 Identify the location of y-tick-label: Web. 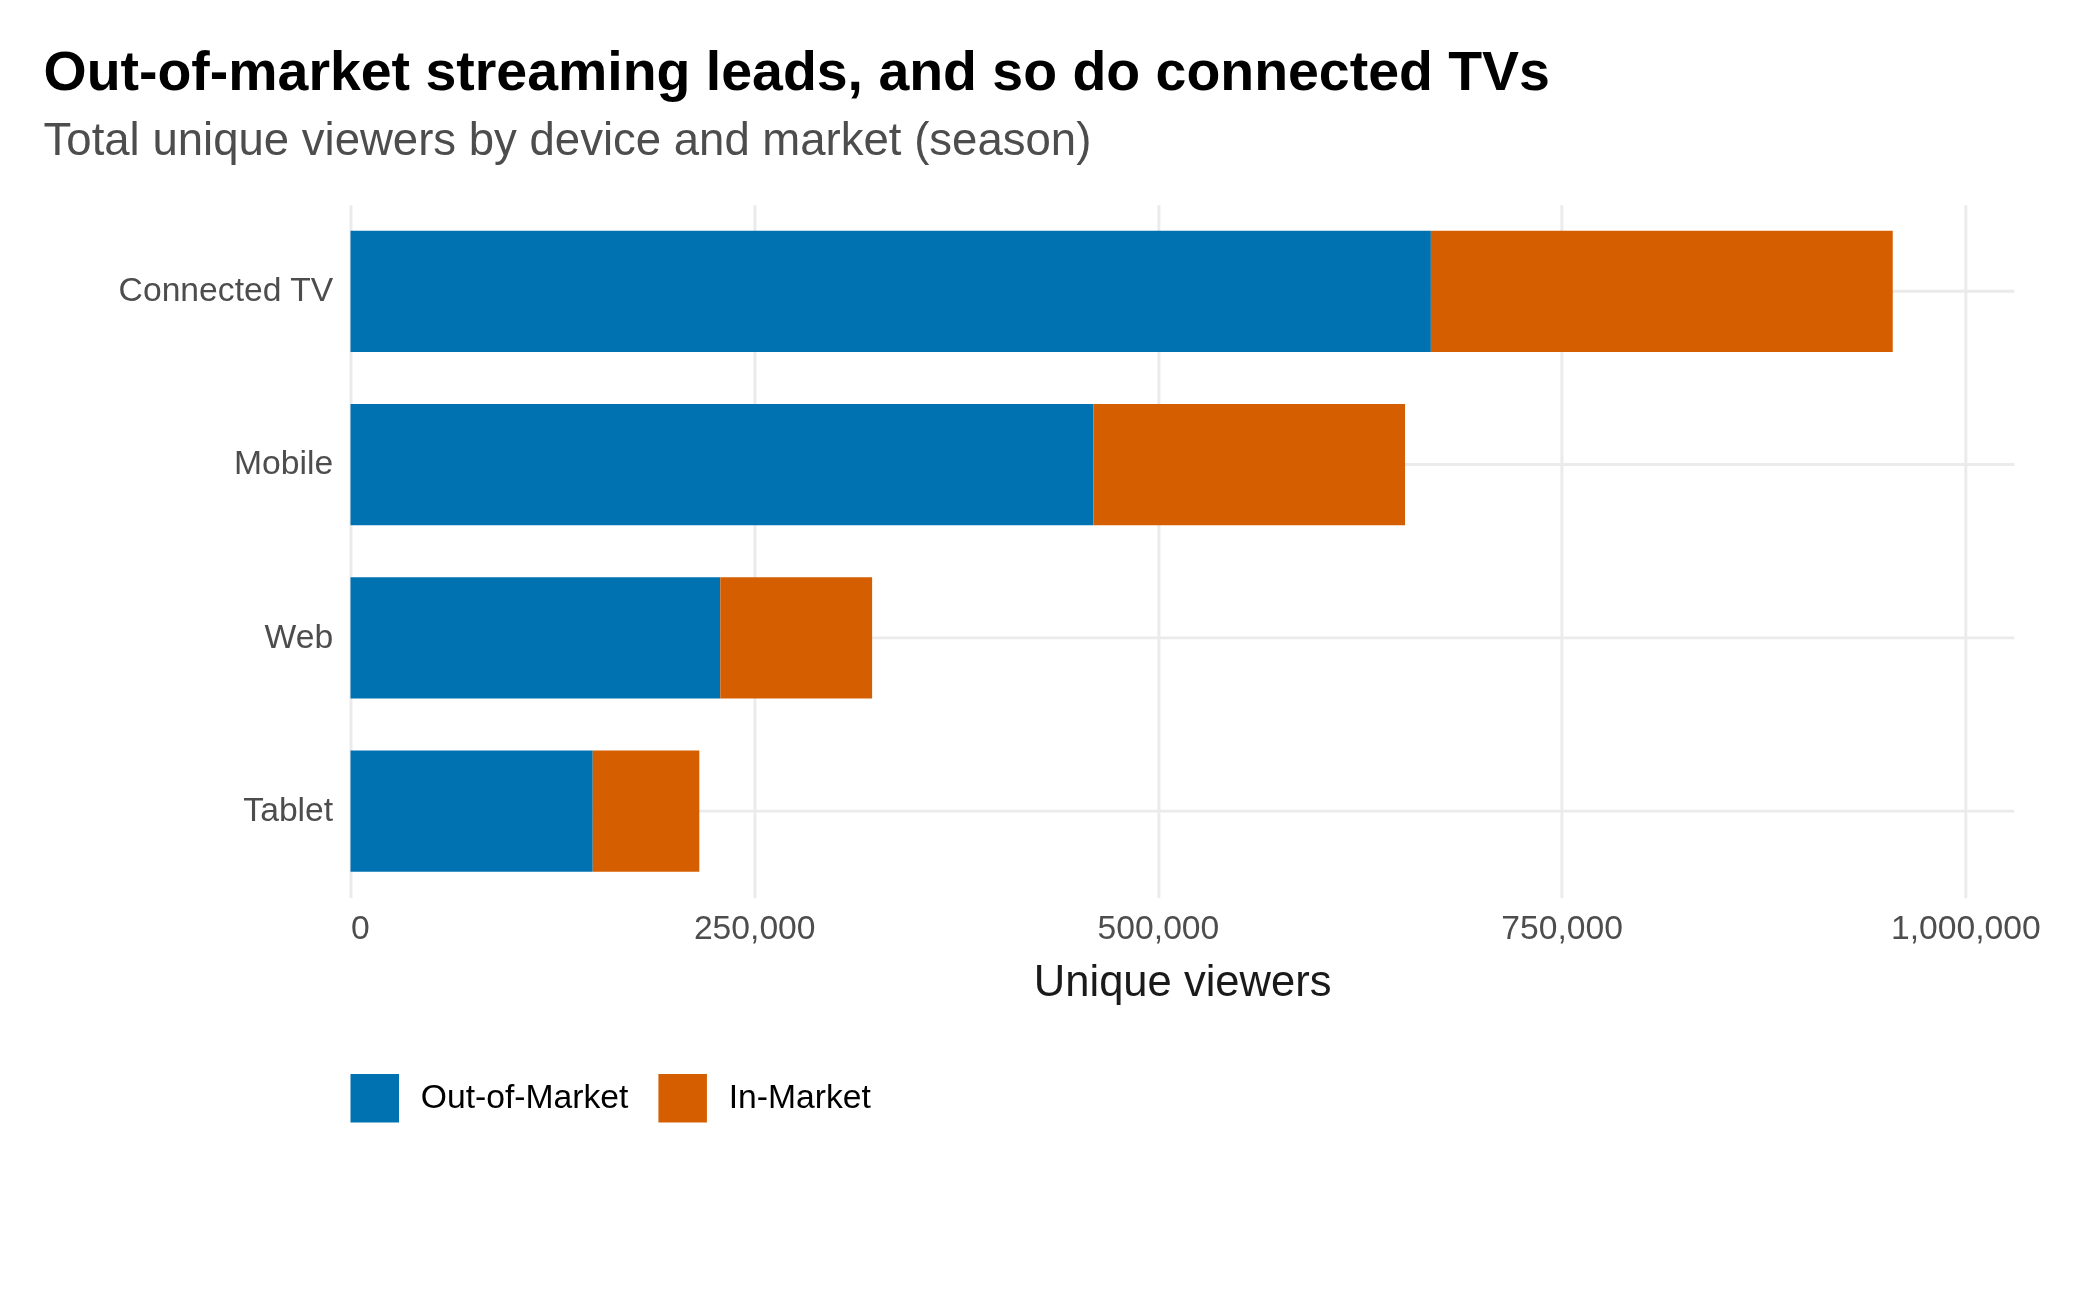
(299, 636).